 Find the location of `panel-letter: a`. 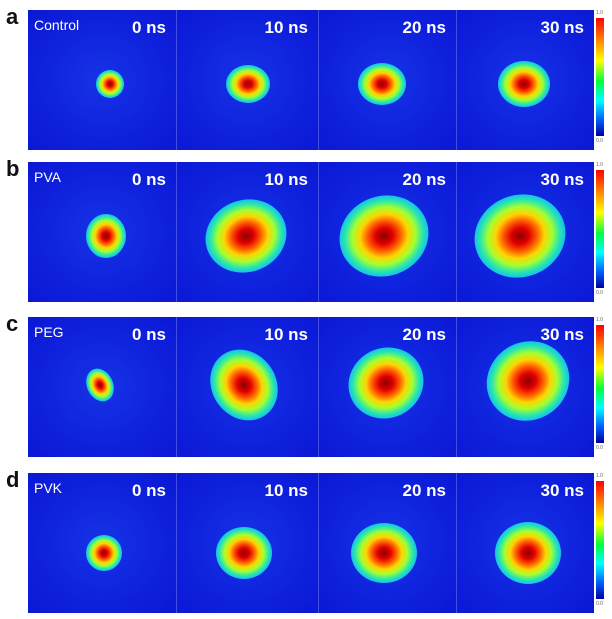

panel-letter: a is located at coordinates (12, 16).